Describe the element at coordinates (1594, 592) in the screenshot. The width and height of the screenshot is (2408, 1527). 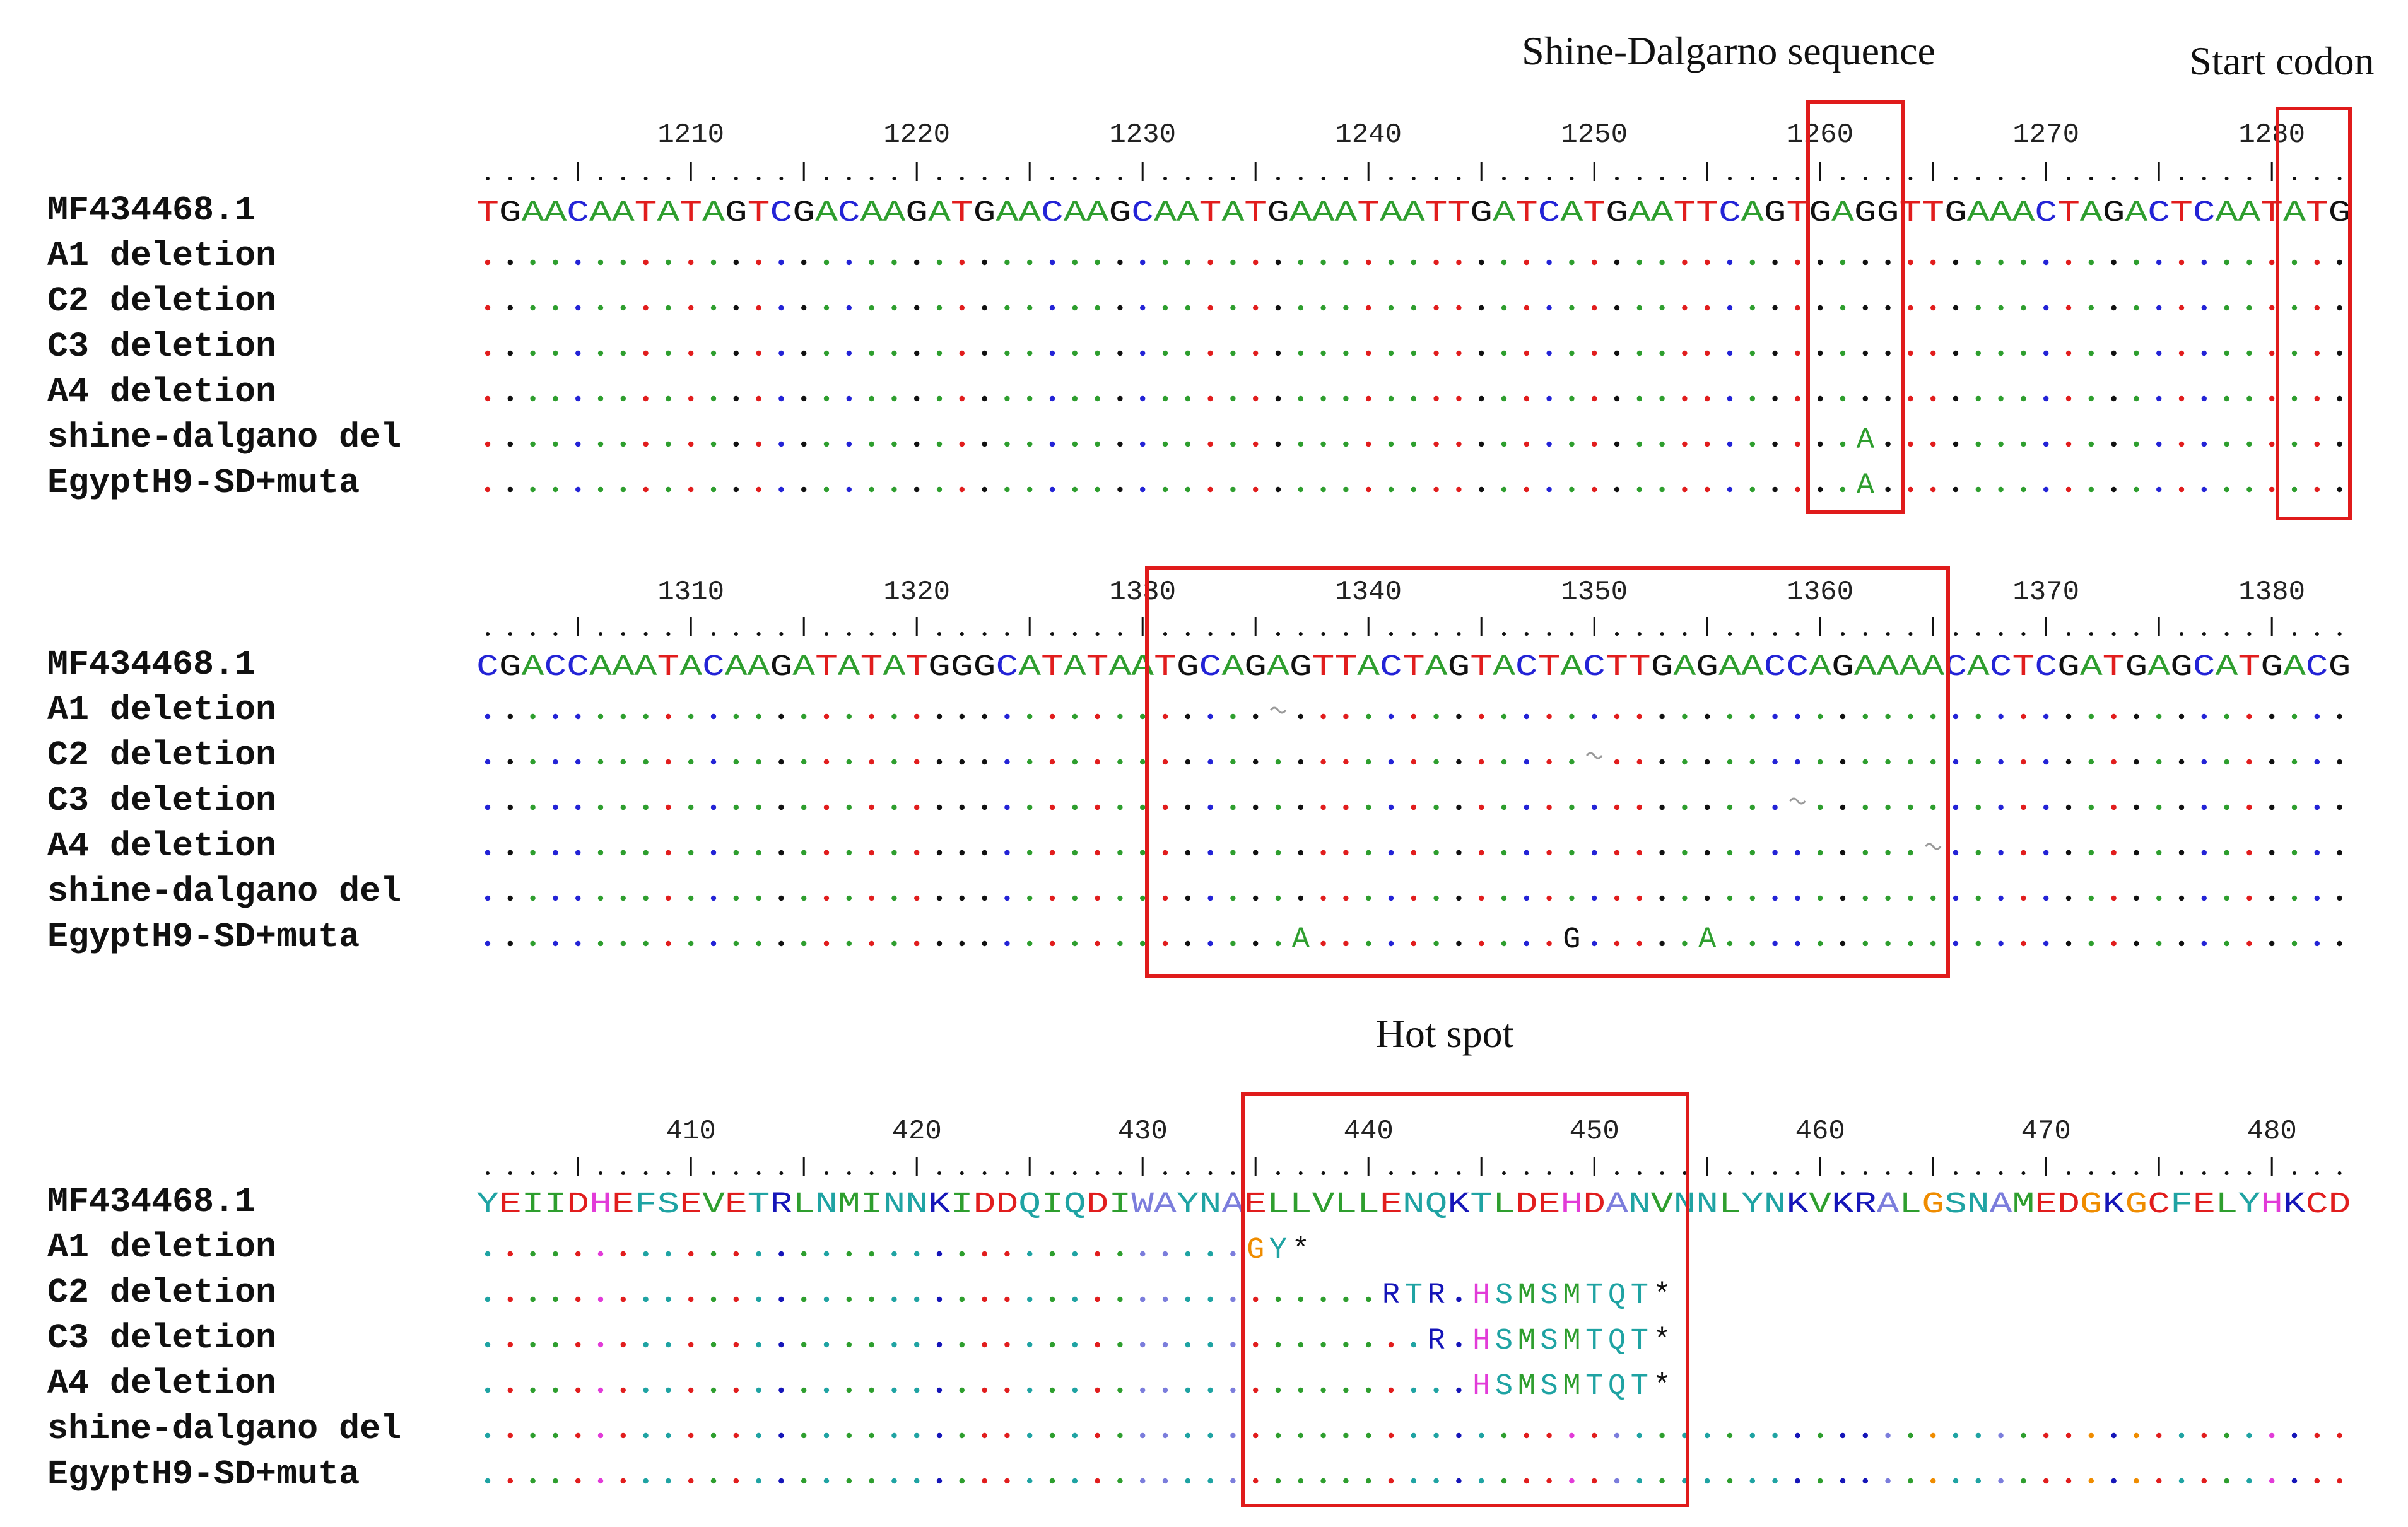
I see `tick-label: 1350` at that location.